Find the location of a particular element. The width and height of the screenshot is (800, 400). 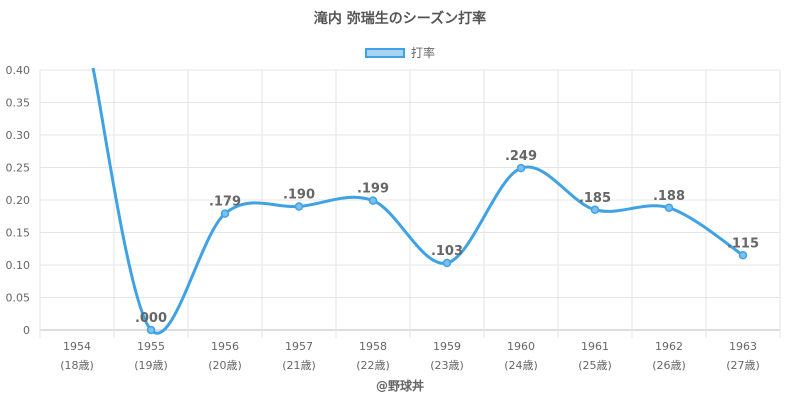

x-tick-label: 1957 is located at coordinates (299, 346).